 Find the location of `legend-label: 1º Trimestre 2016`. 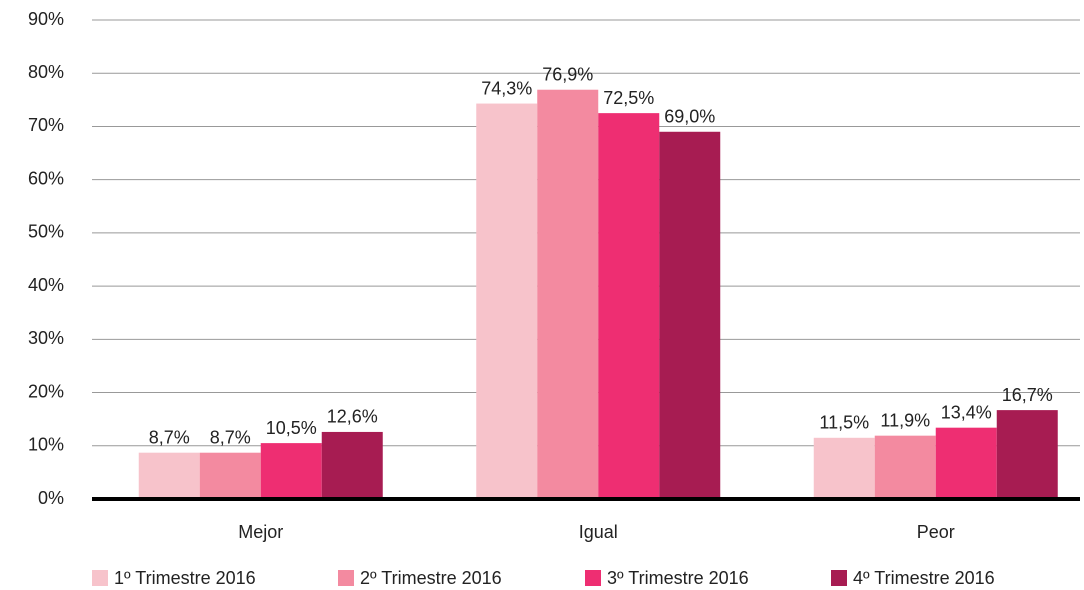

legend-label: 1º Trimestre 2016 is located at coordinates (185, 578).